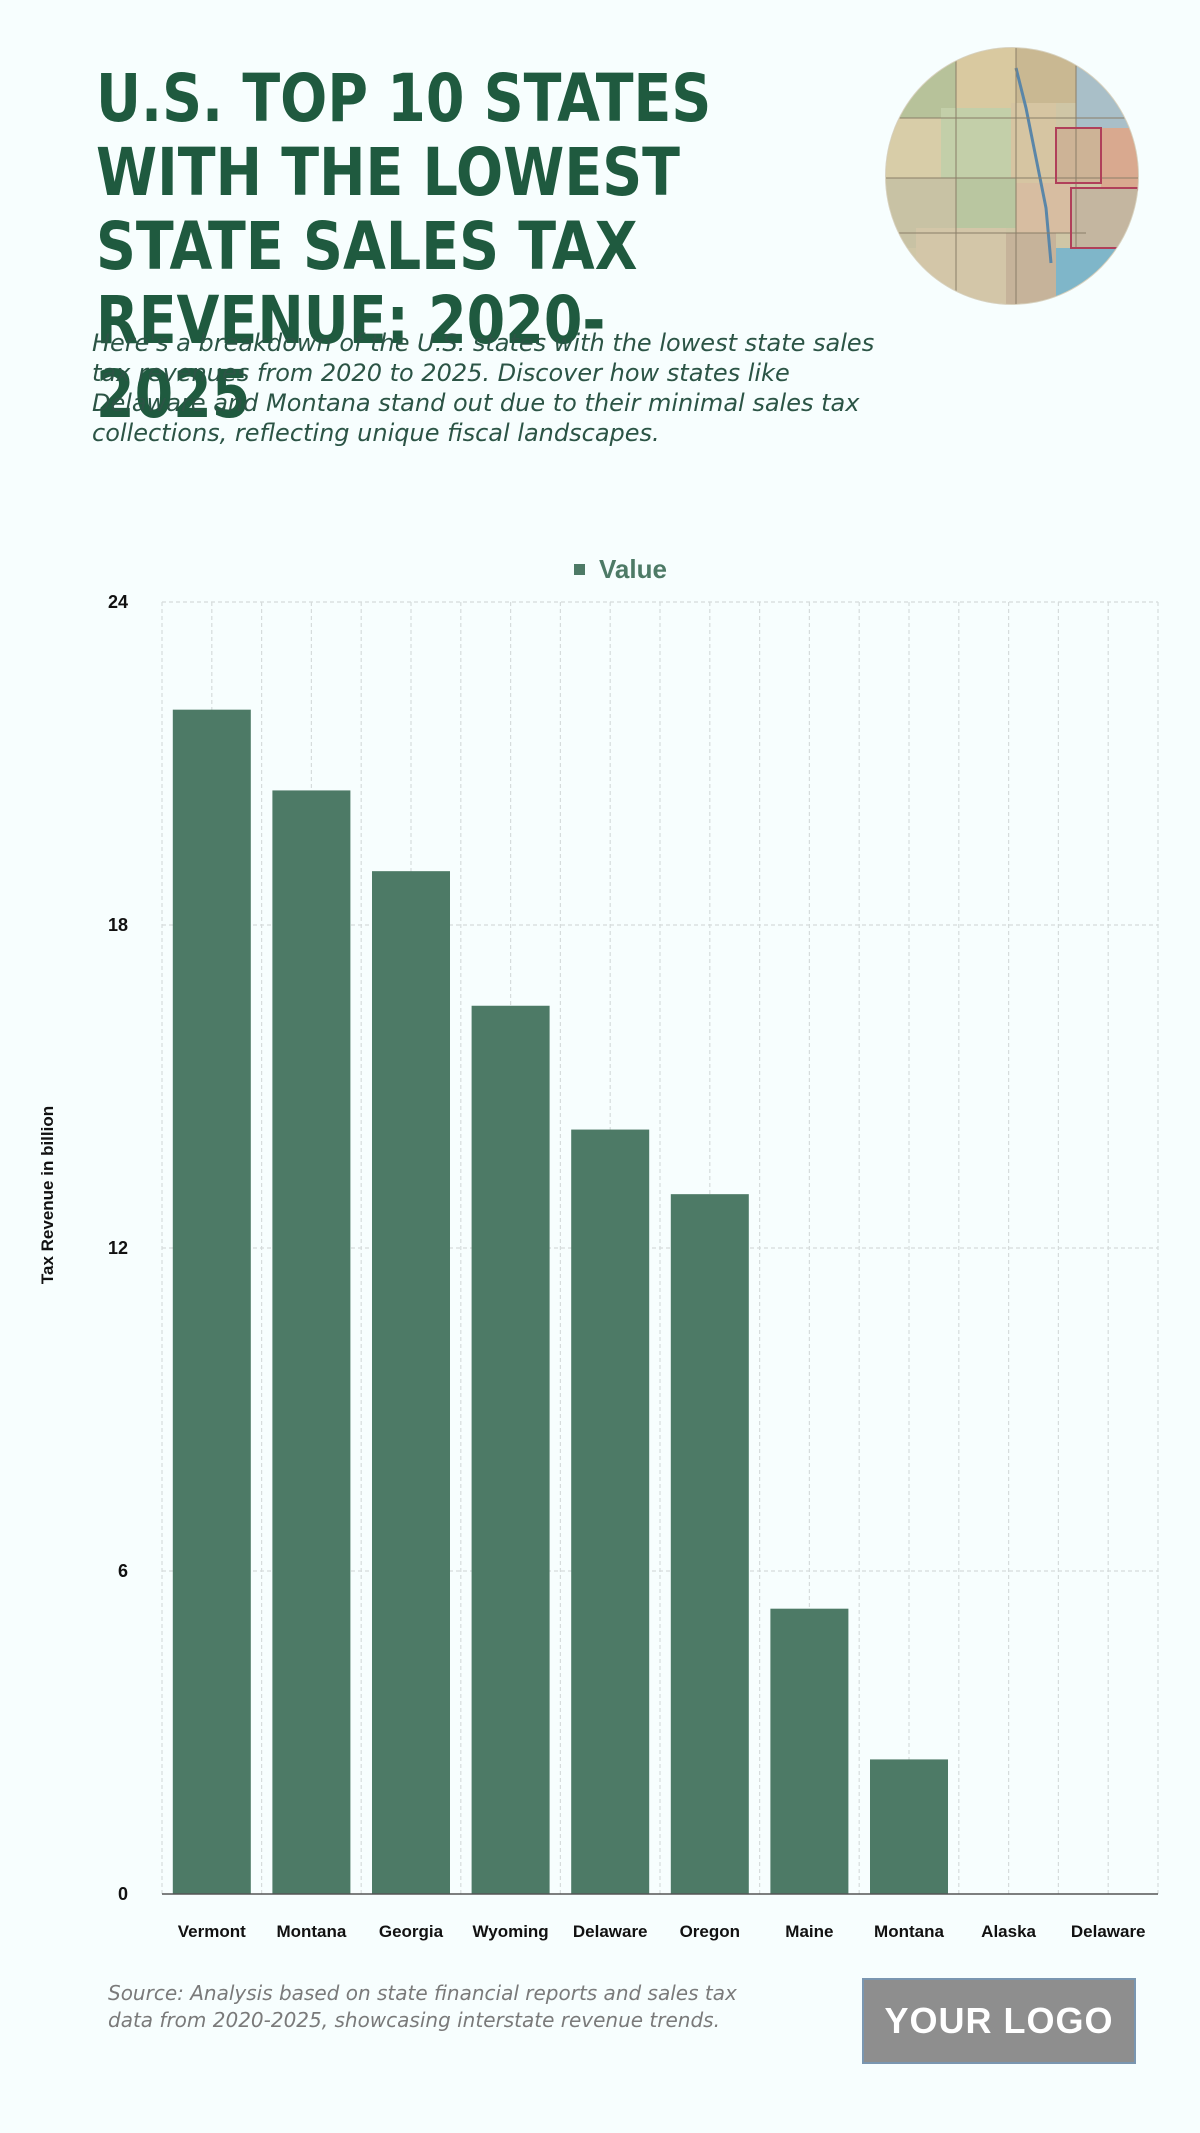  Describe the element at coordinates (579, 569) in the screenshot. I see `legend-swatch` at that location.